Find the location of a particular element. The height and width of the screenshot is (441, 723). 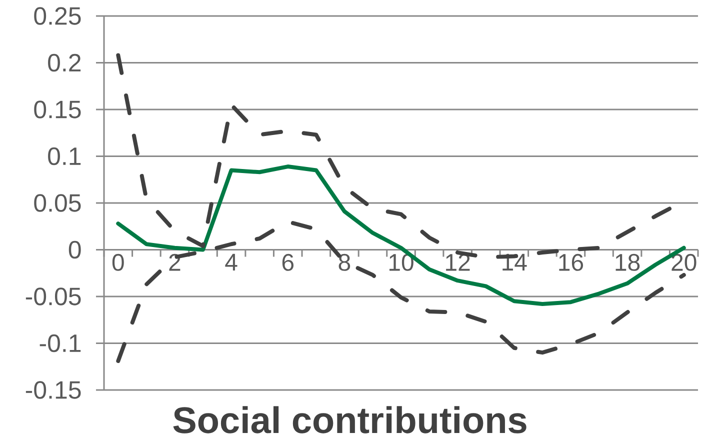

x-tick-label: 0 is located at coordinates (118, 262).